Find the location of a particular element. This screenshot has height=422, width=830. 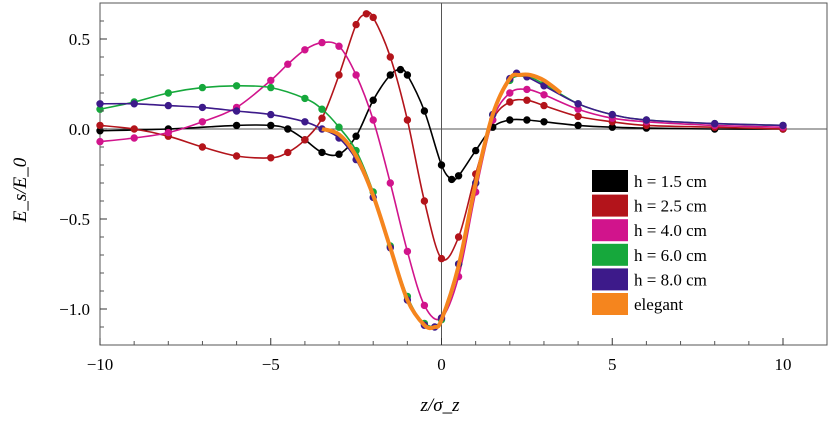

y-tick-label: −0.5 is located at coordinates (74, 219).